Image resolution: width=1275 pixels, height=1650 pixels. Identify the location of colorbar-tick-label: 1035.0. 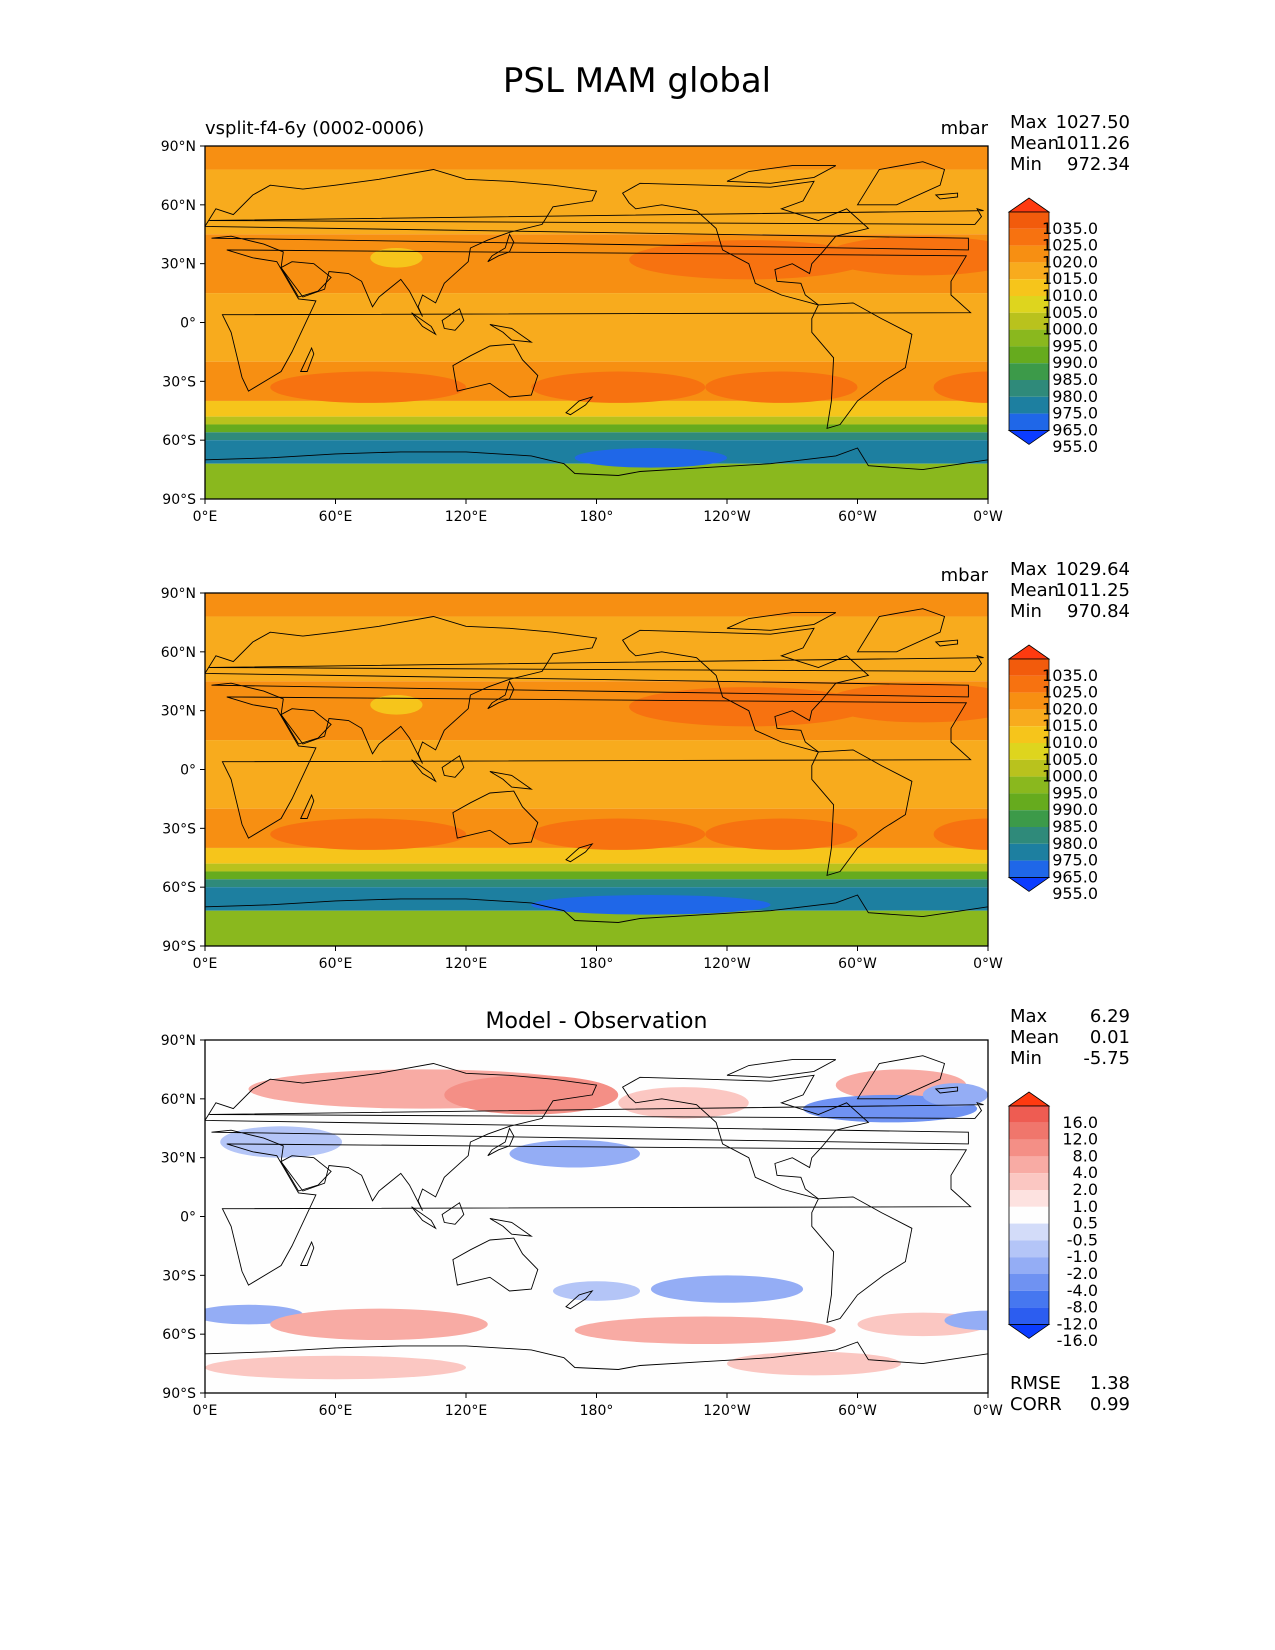
(1070, 675).